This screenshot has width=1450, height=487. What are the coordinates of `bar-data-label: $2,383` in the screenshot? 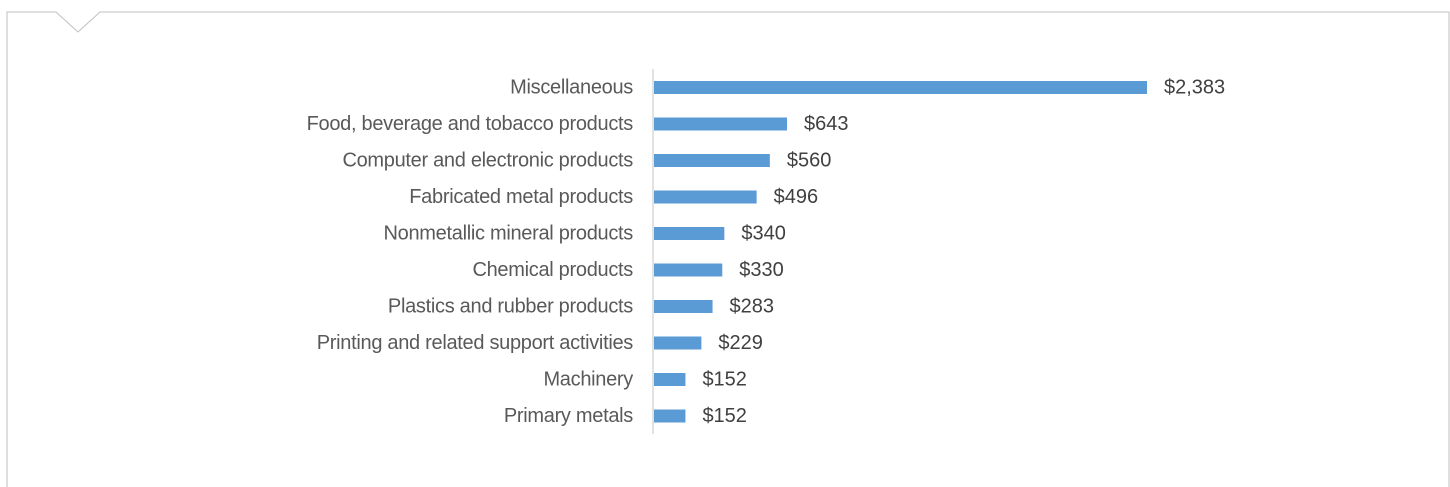 It's located at (1194, 88).